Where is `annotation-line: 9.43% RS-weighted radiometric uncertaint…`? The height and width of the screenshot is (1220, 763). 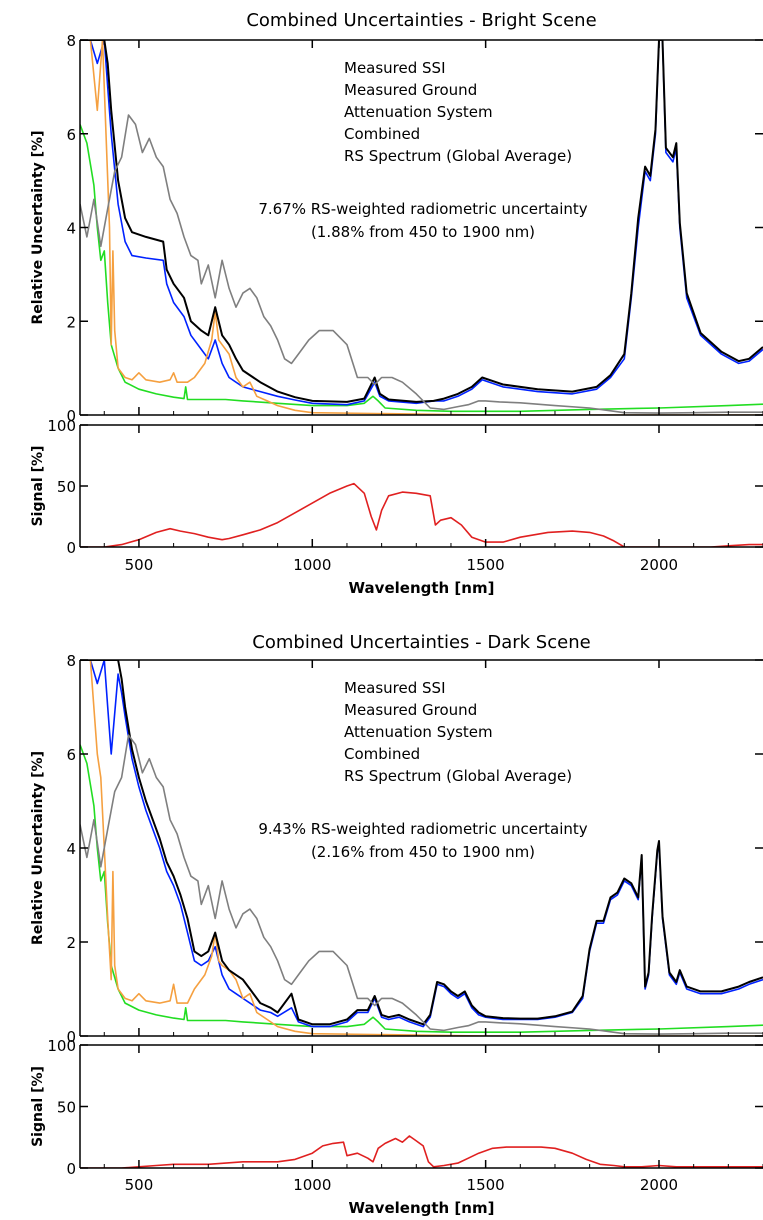 annotation-line: 9.43% RS-weighted radiometric uncertaint… is located at coordinates (422, 829).